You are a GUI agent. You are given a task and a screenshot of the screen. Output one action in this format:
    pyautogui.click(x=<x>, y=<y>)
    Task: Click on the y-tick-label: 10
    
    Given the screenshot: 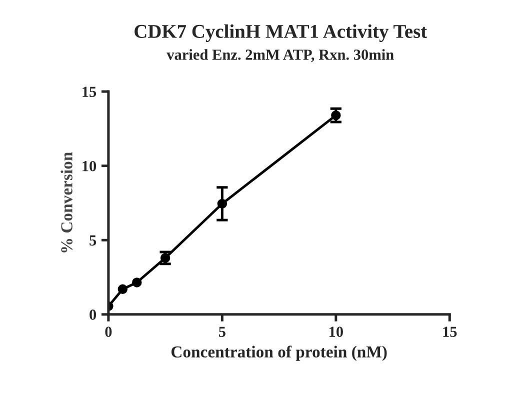 What is the action you would take?
    pyautogui.click(x=89, y=166)
    